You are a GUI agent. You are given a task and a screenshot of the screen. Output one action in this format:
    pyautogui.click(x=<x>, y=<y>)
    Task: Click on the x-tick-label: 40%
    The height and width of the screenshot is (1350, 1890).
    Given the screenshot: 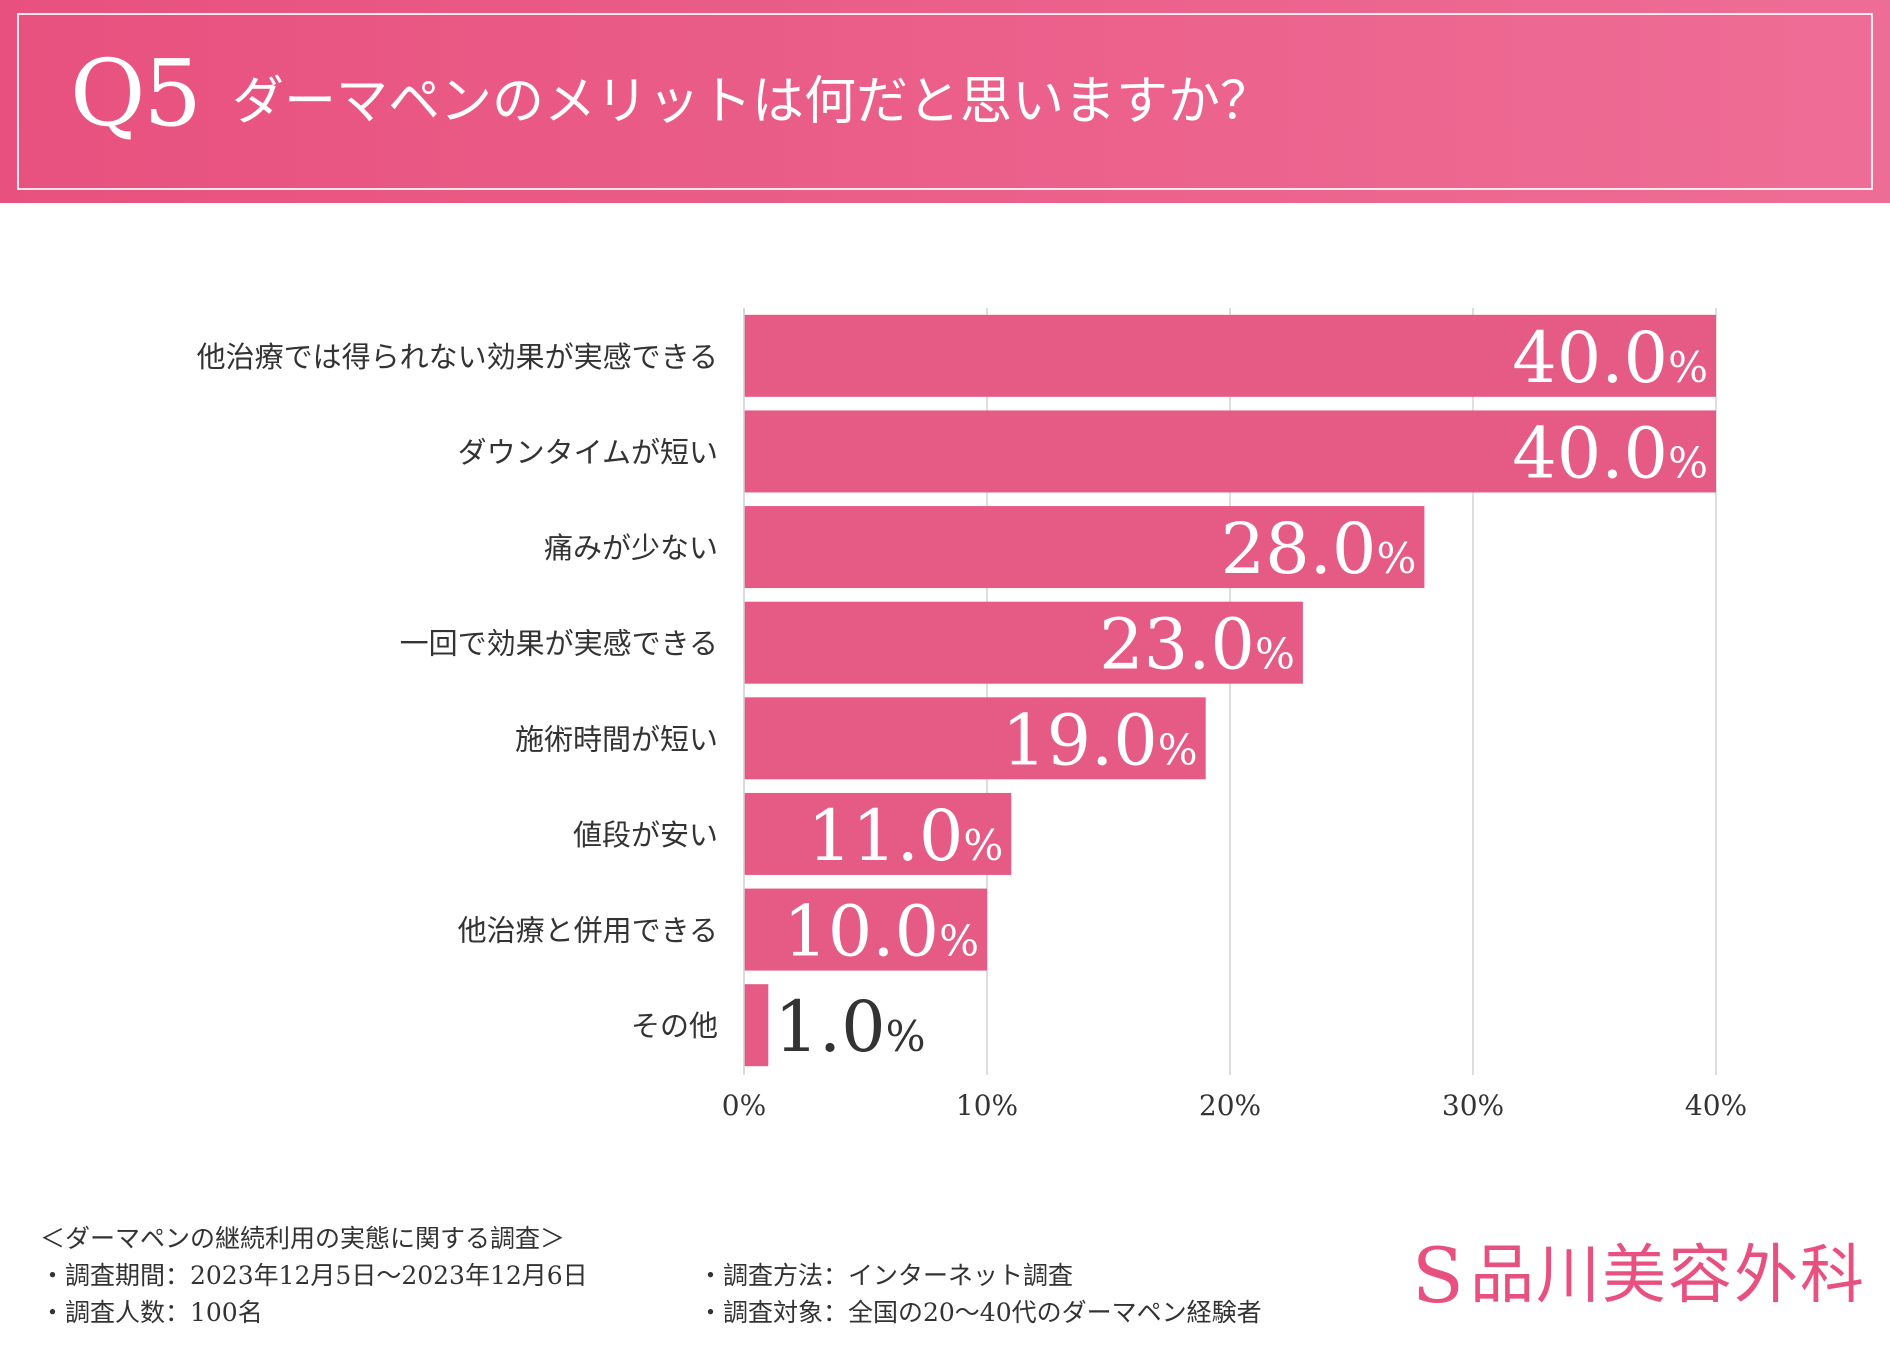 What is the action you would take?
    pyautogui.click(x=1716, y=1105)
    